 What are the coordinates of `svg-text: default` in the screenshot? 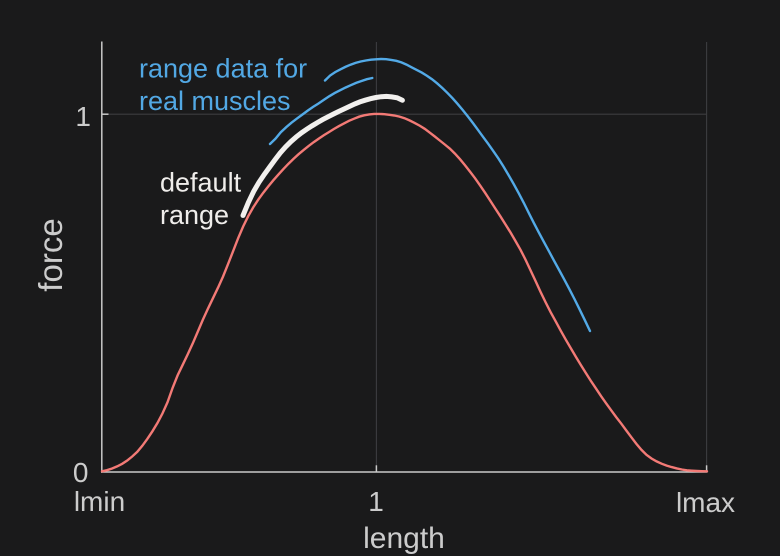 It's located at (201, 183).